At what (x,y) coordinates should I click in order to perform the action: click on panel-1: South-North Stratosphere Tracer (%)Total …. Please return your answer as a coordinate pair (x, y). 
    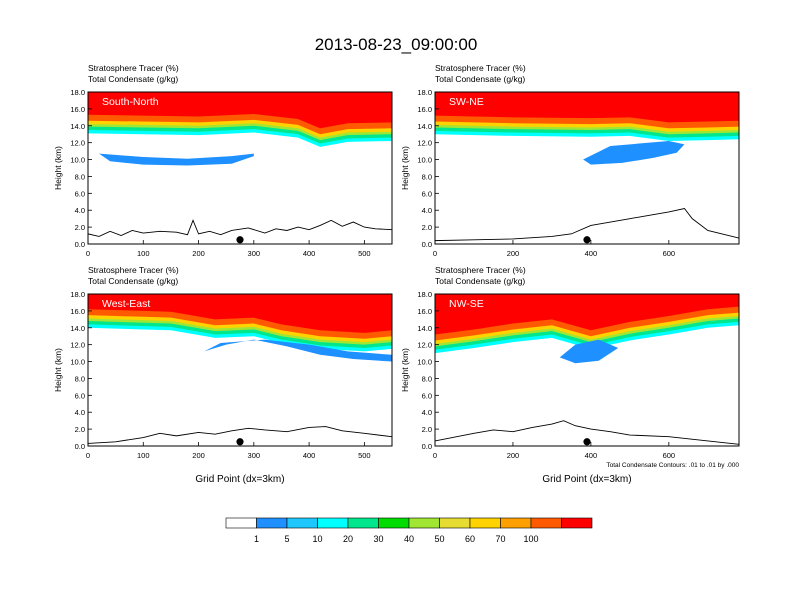
    Looking at the image, I should click on (223, 160).